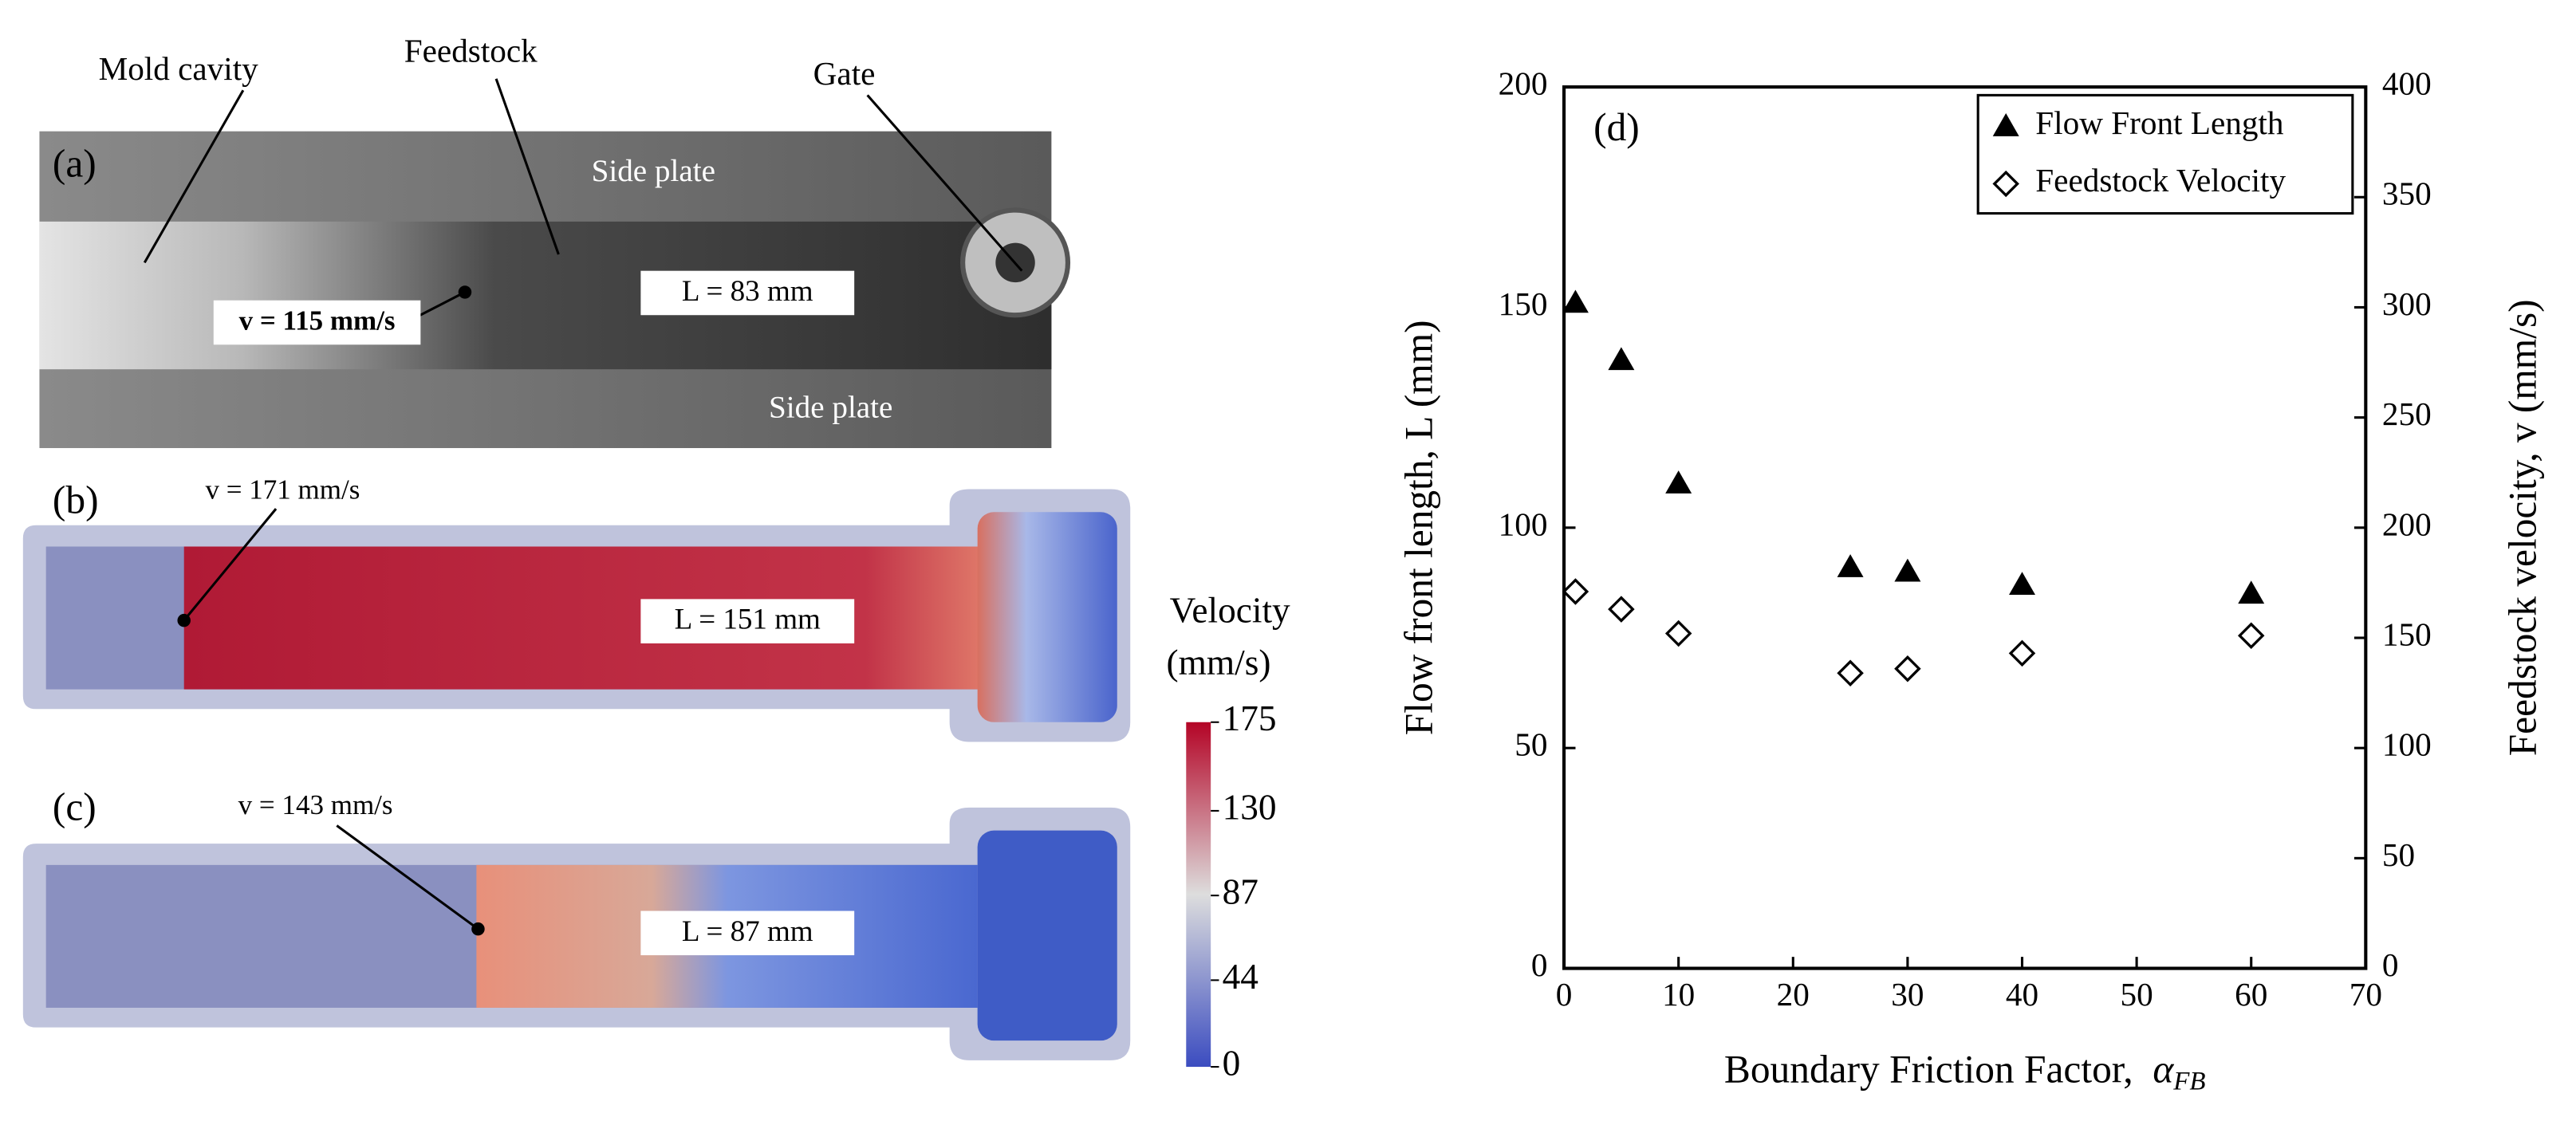  Describe the element at coordinates (2366, 994) in the screenshot. I see `x-tick-label: 70` at that location.